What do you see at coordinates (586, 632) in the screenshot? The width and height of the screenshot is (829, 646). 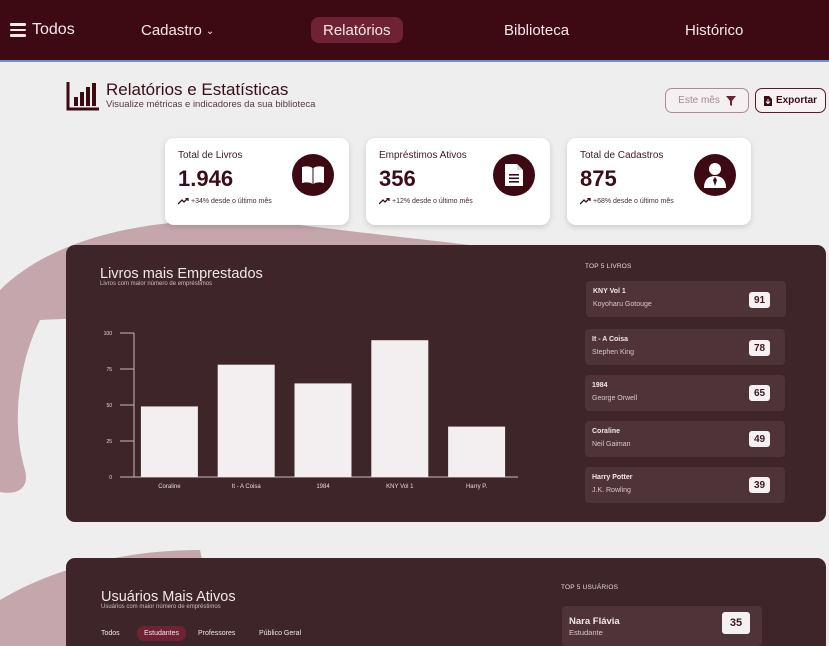 I see `user-role: Estudante` at bounding box center [586, 632].